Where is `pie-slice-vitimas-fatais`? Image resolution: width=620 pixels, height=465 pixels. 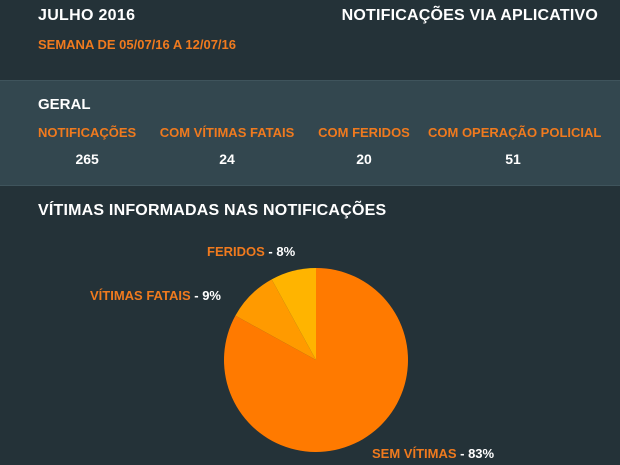 pie-slice-vitimas-fatais is located at coordinates (275, 319).